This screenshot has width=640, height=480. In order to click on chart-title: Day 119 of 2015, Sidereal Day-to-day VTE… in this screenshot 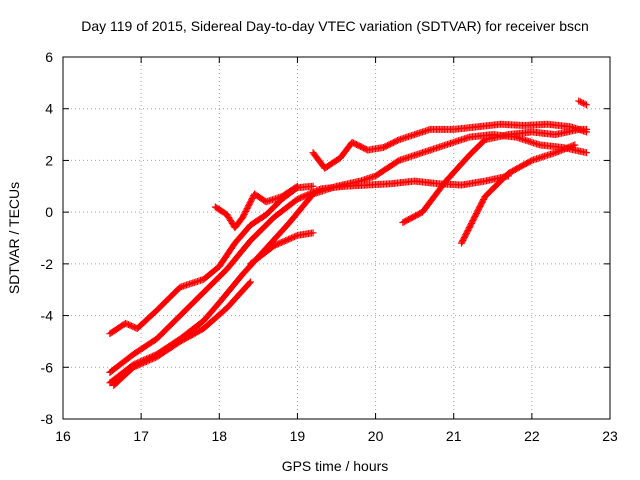, I will do `click(335, 26)`.